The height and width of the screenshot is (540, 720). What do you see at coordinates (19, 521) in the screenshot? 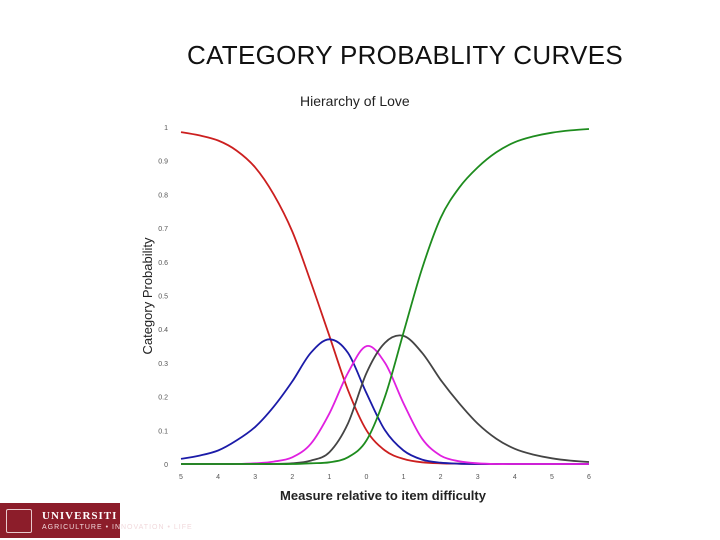
I see `university-logo` at bounding box center [19, 521].